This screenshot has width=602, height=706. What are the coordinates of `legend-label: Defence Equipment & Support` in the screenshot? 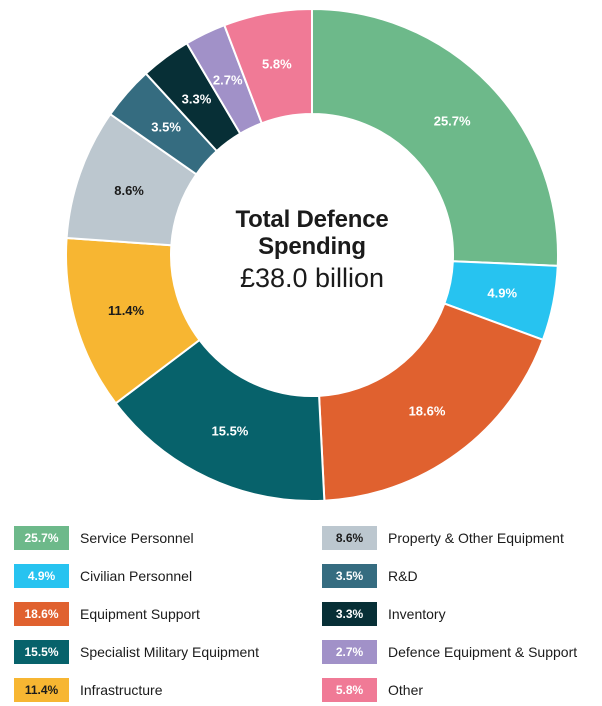 It's located at (483, 652).